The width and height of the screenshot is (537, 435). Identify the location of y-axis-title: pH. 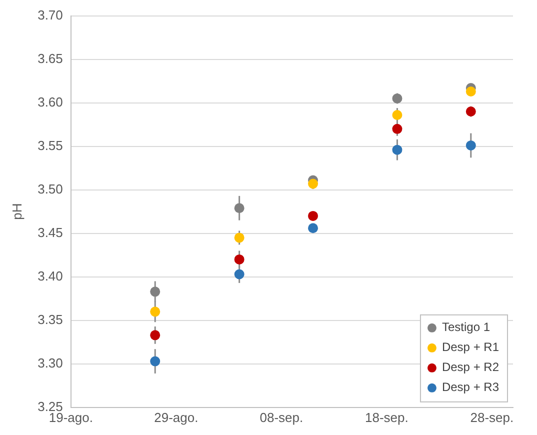
(16, 211).